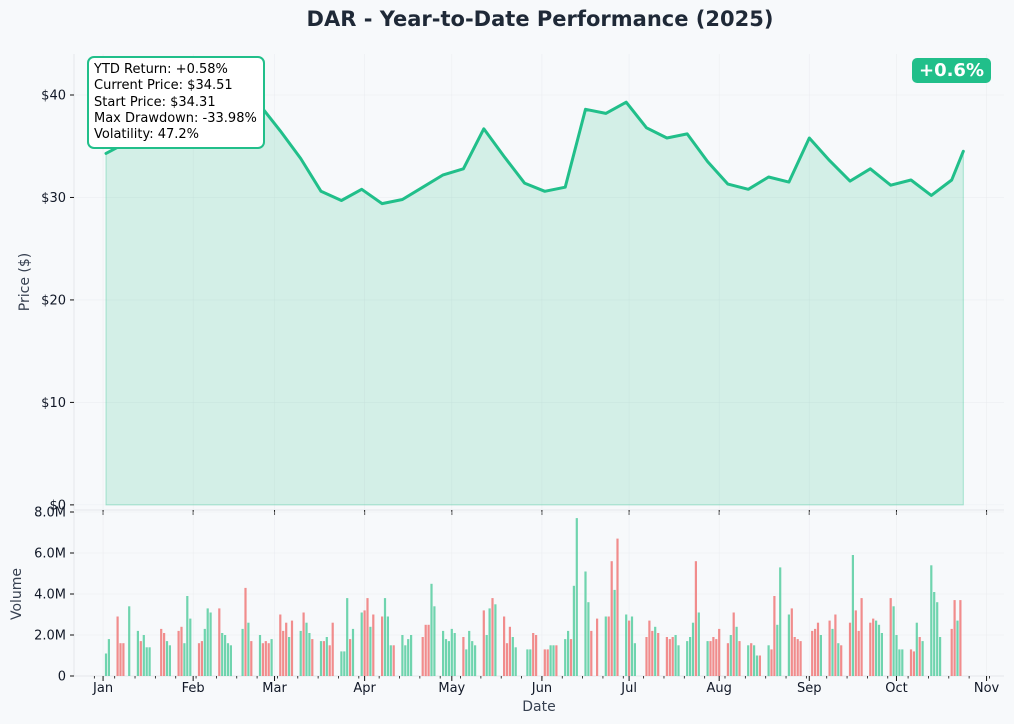 The width and height of the screenshot is (1014, 724). Describe the element at coordinates (53, 198) in the screenshot. I see `price-y-tick-label: $30` at that location.